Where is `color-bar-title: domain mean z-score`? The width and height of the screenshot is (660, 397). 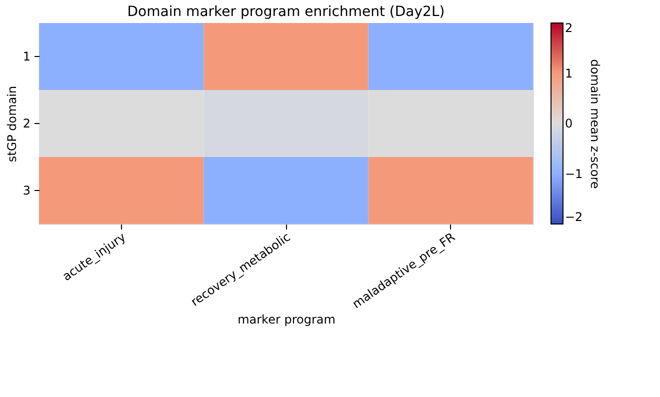 color-bar-title: domain mean z-score is located at coordinates (595, 124).